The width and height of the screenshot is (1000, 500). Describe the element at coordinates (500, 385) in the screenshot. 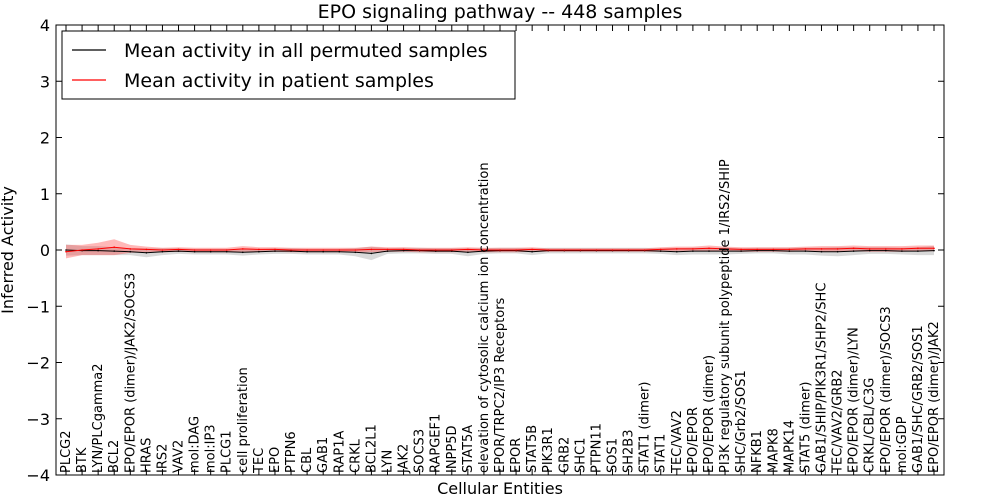

I see `x-category-label: EPOR/TRPC2/IP3 Receptors` at that location.